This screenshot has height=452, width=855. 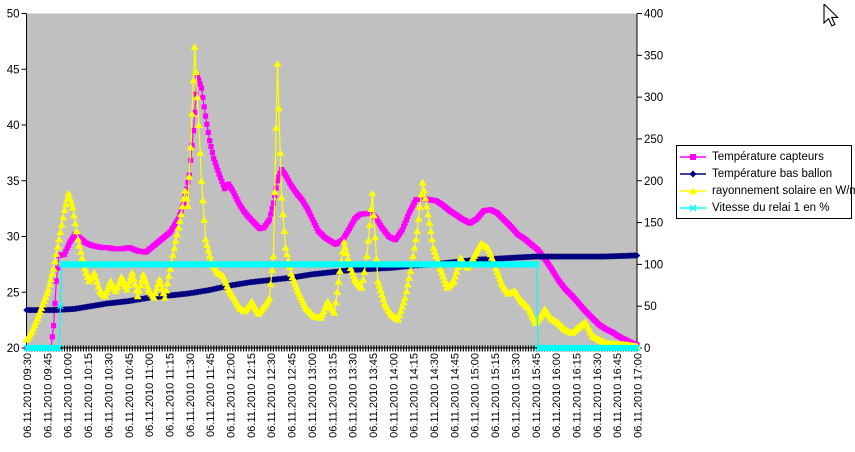 What do you see at coordinates (13, 349) in the screenshot?
I see `left-axis-tick-label: 20` at bounding box center [13, 349].